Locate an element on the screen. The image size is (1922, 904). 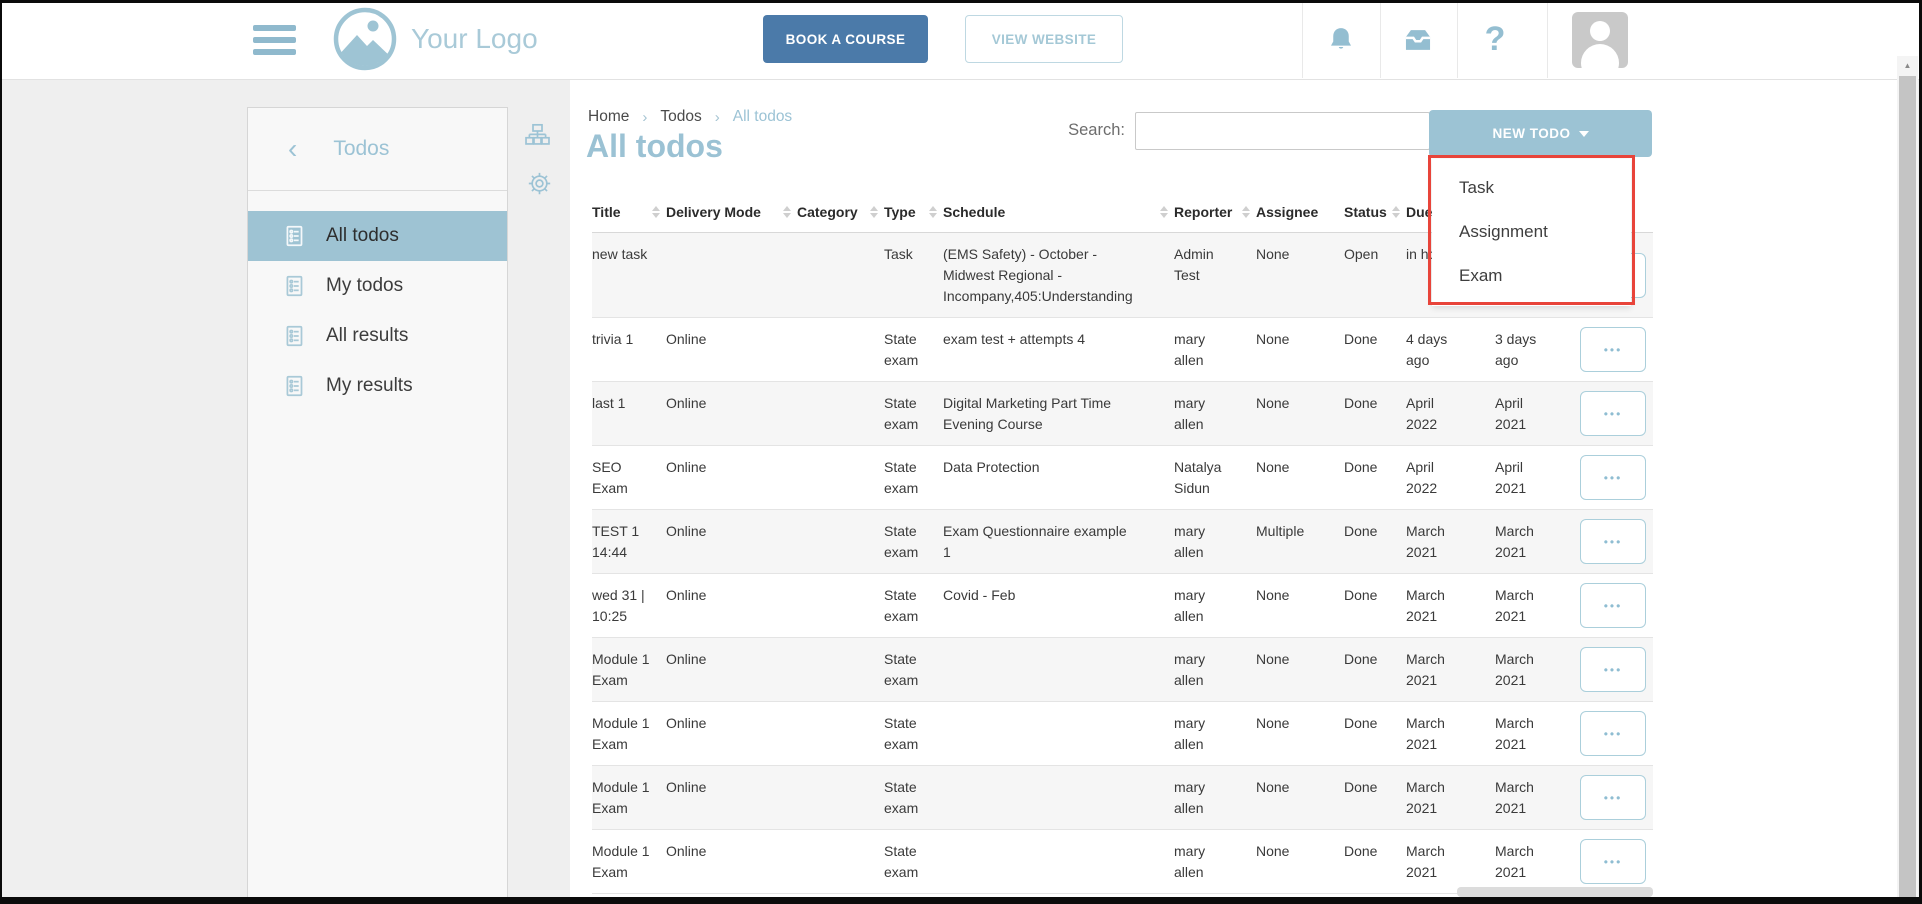
sidebar-item-label: My results is located at coordinates (369, 385).